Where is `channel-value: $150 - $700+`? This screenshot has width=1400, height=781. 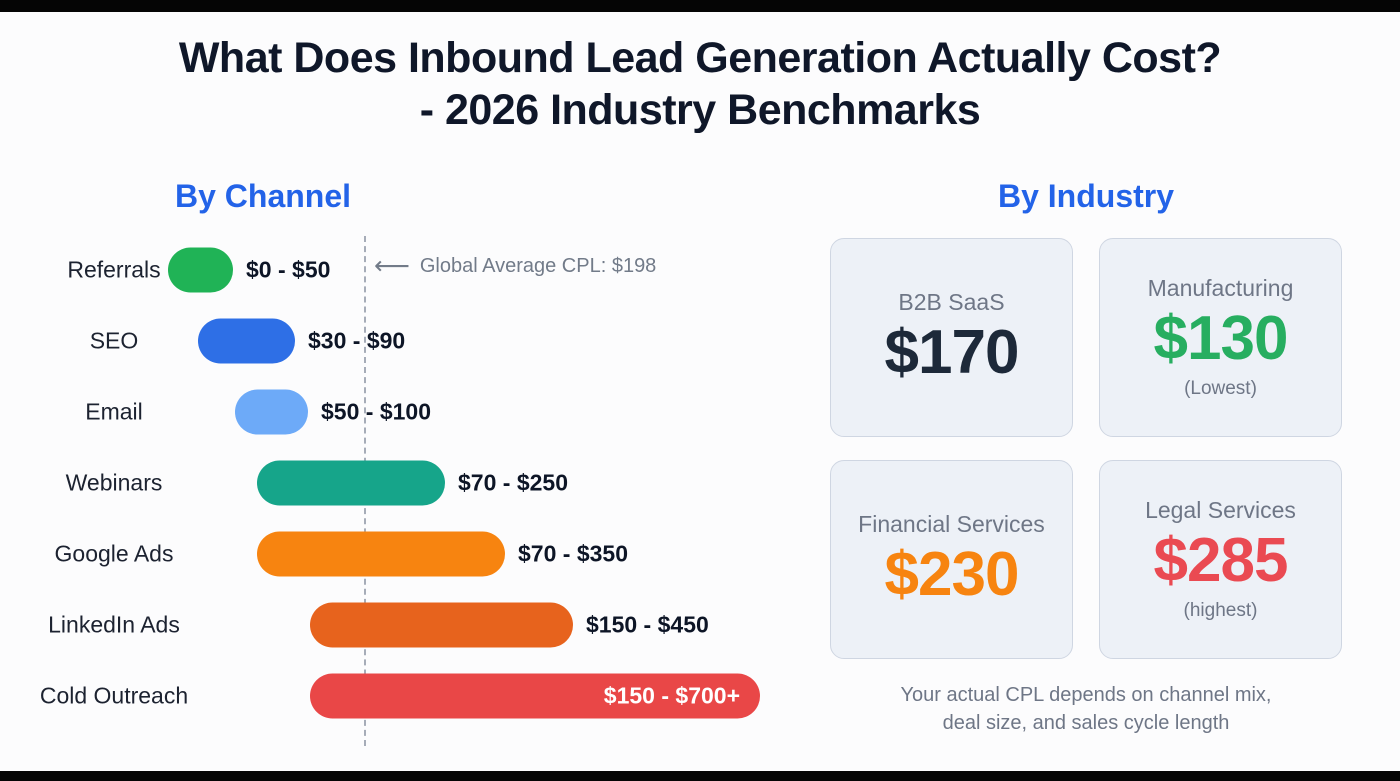 channel-value: $150 - $700+ is located at coordinates (671, 695).